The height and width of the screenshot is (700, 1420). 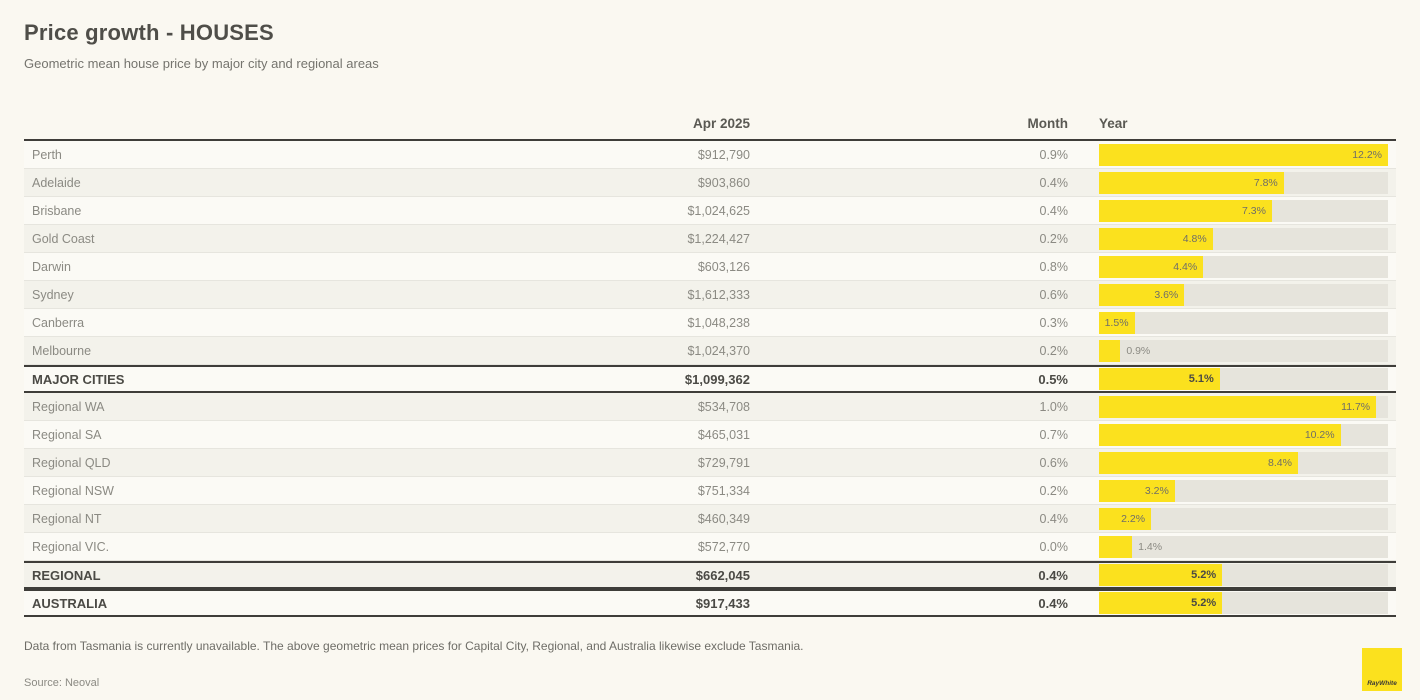 I want to click on row-price: $1,024,370, so click(x=718, y=350).